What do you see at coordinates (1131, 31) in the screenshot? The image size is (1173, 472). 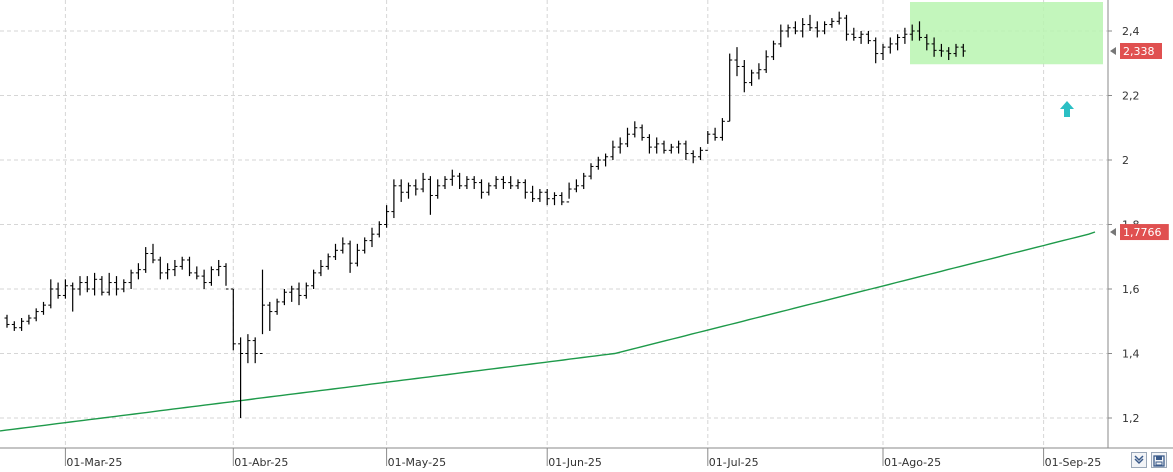 I see `y-tick-label: 2,4` at bounding box center [1131, 31].